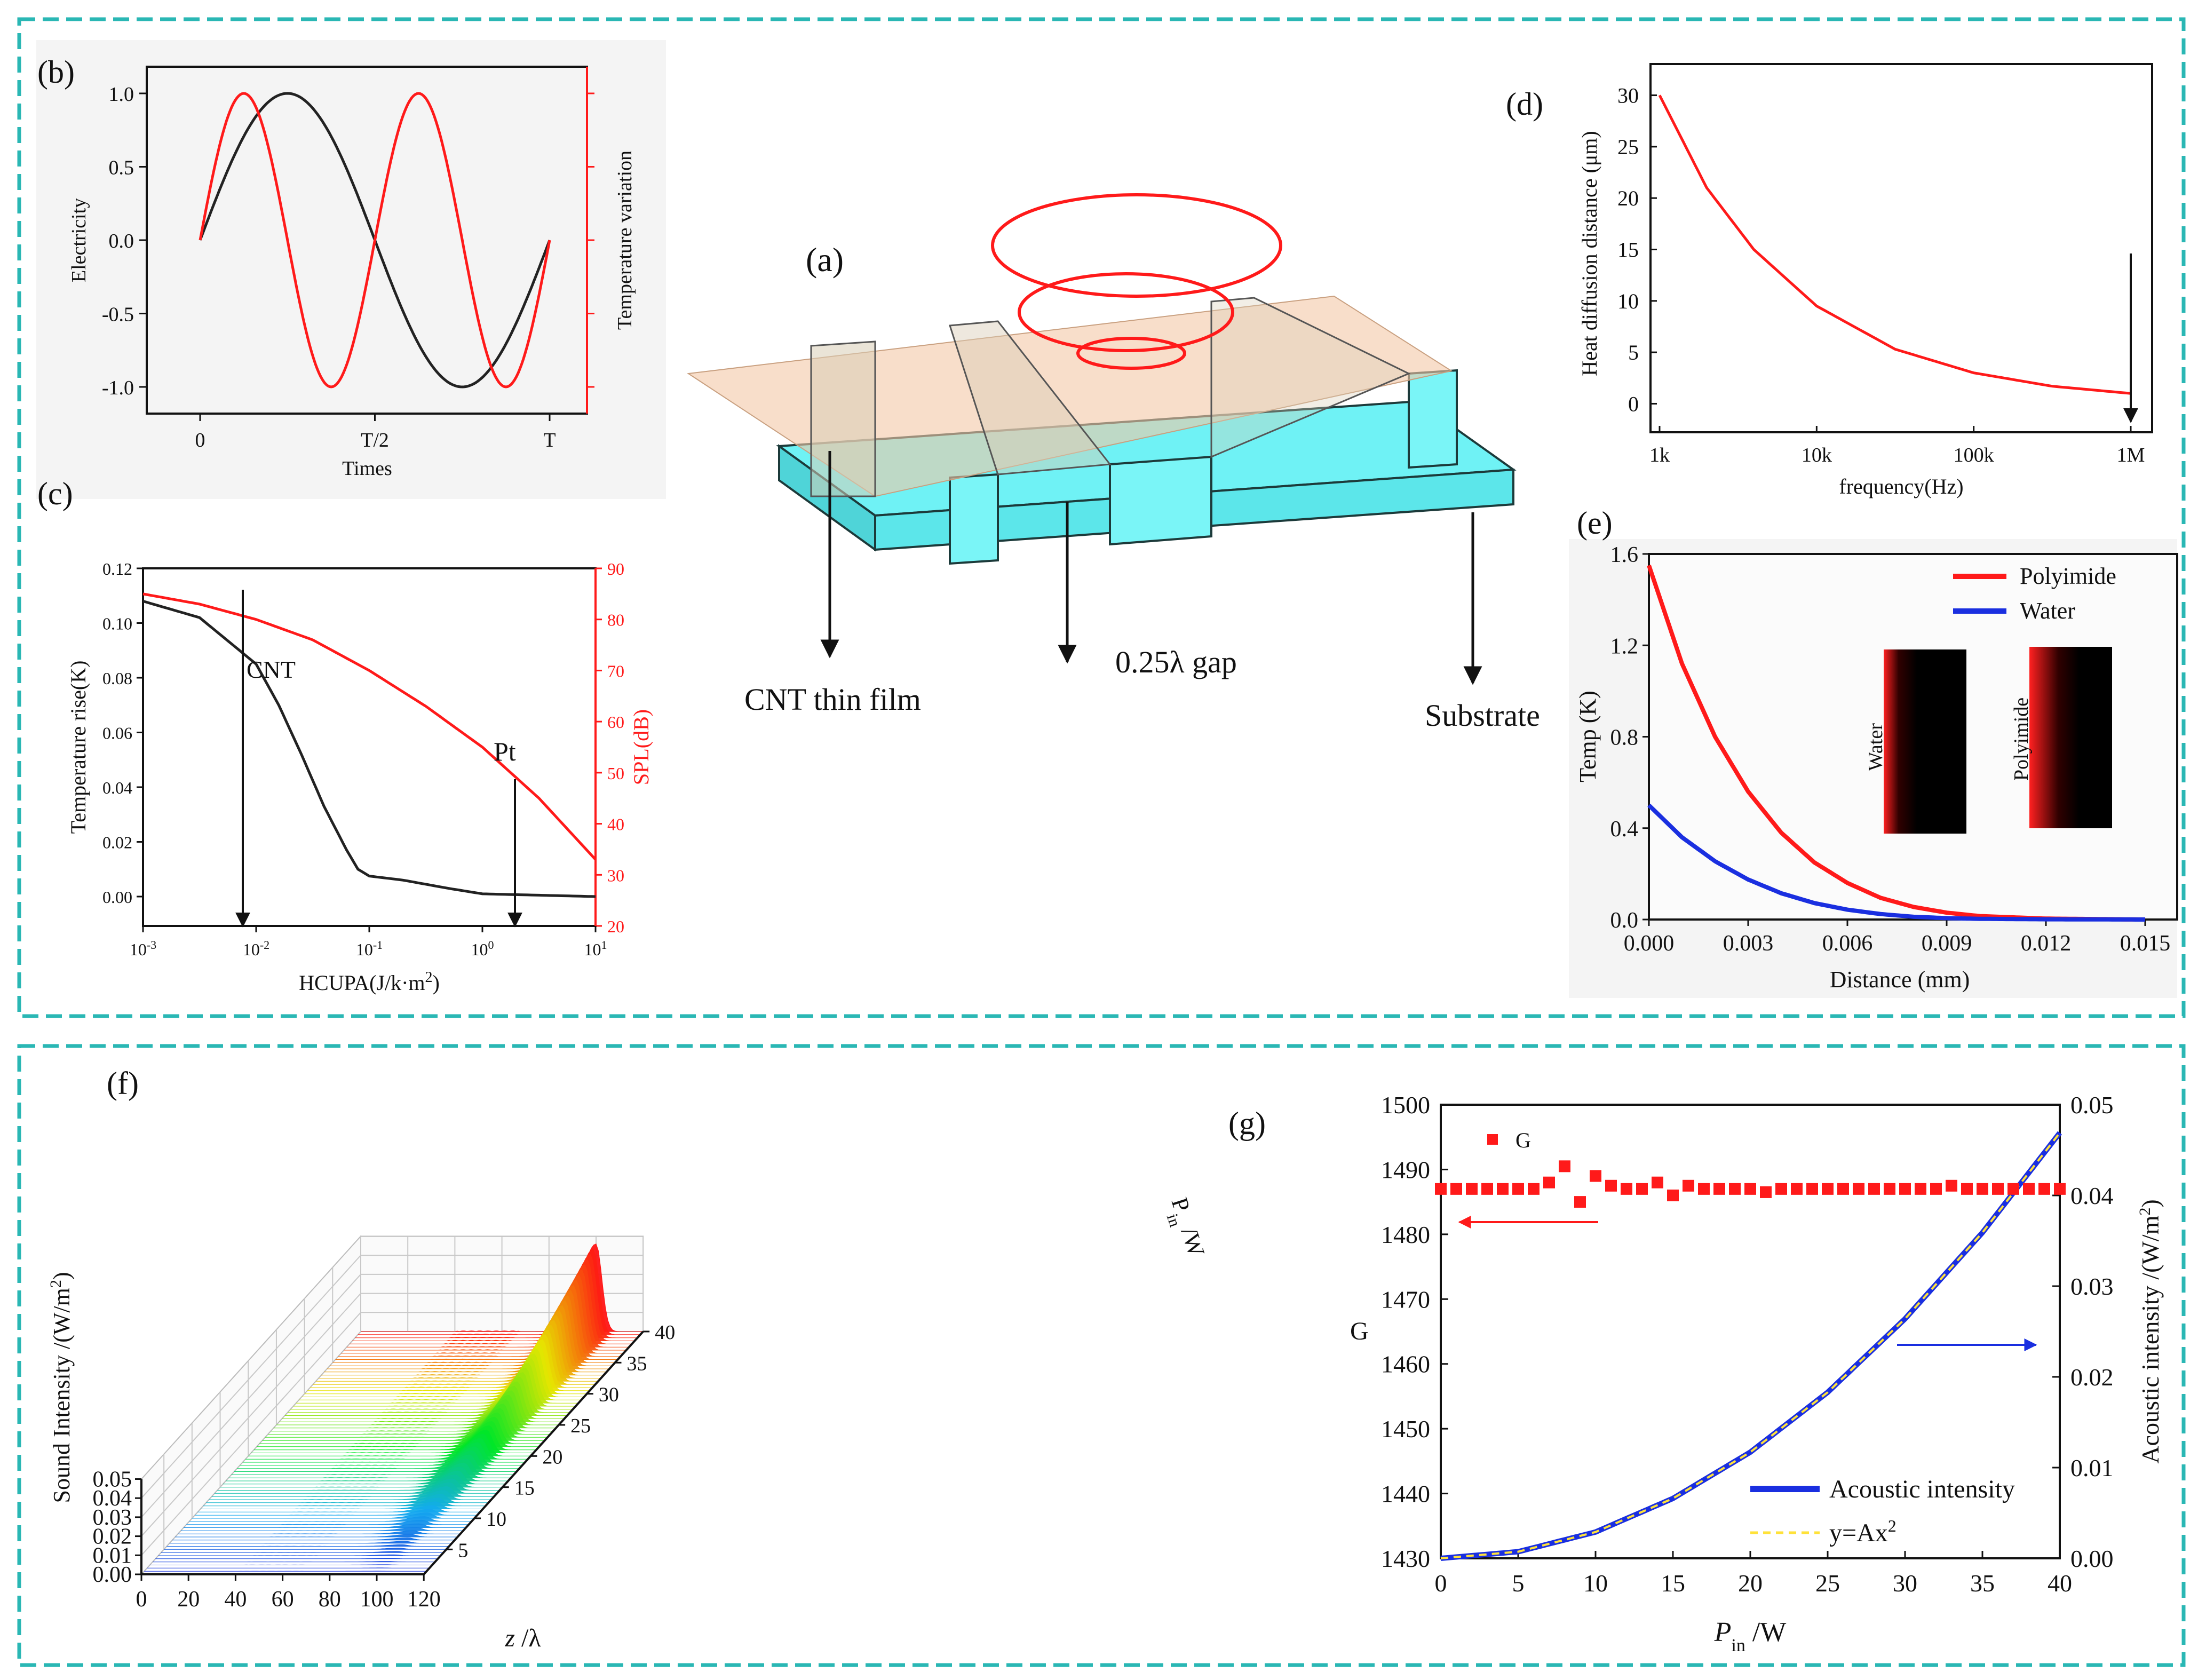  Describe the element at coordinates (1748, 943) in the screenshot. I see `e-xtick-label: 0.003` at that location.